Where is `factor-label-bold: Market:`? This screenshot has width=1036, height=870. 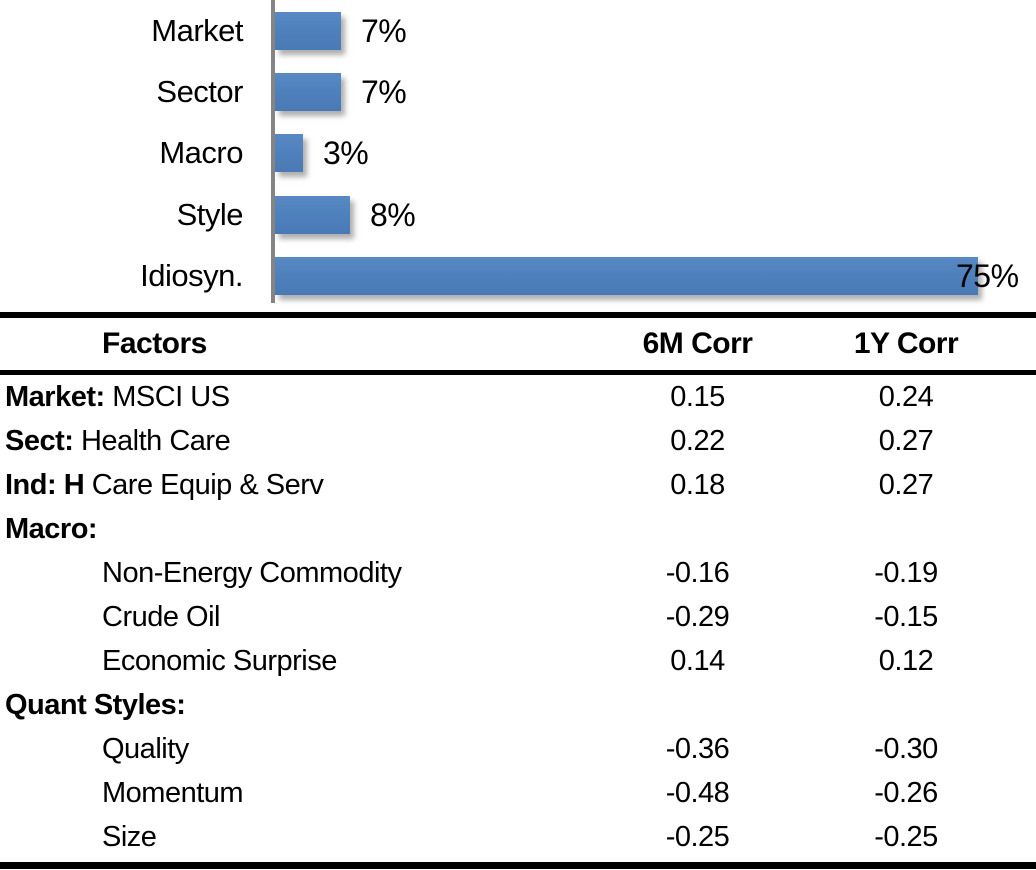
factor-label-bold: Market: is located at coordinates (55, 396).